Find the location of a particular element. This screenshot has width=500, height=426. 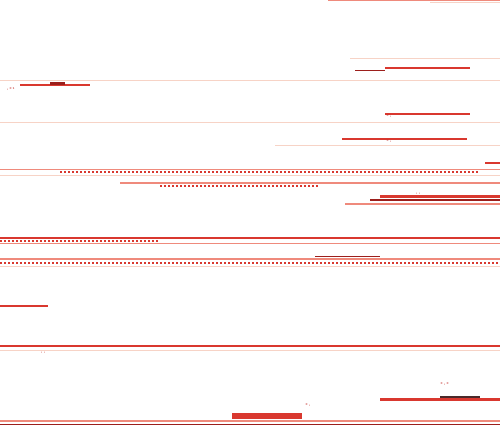

mark-lower-left: ·· is located at coordinates (43, 353).